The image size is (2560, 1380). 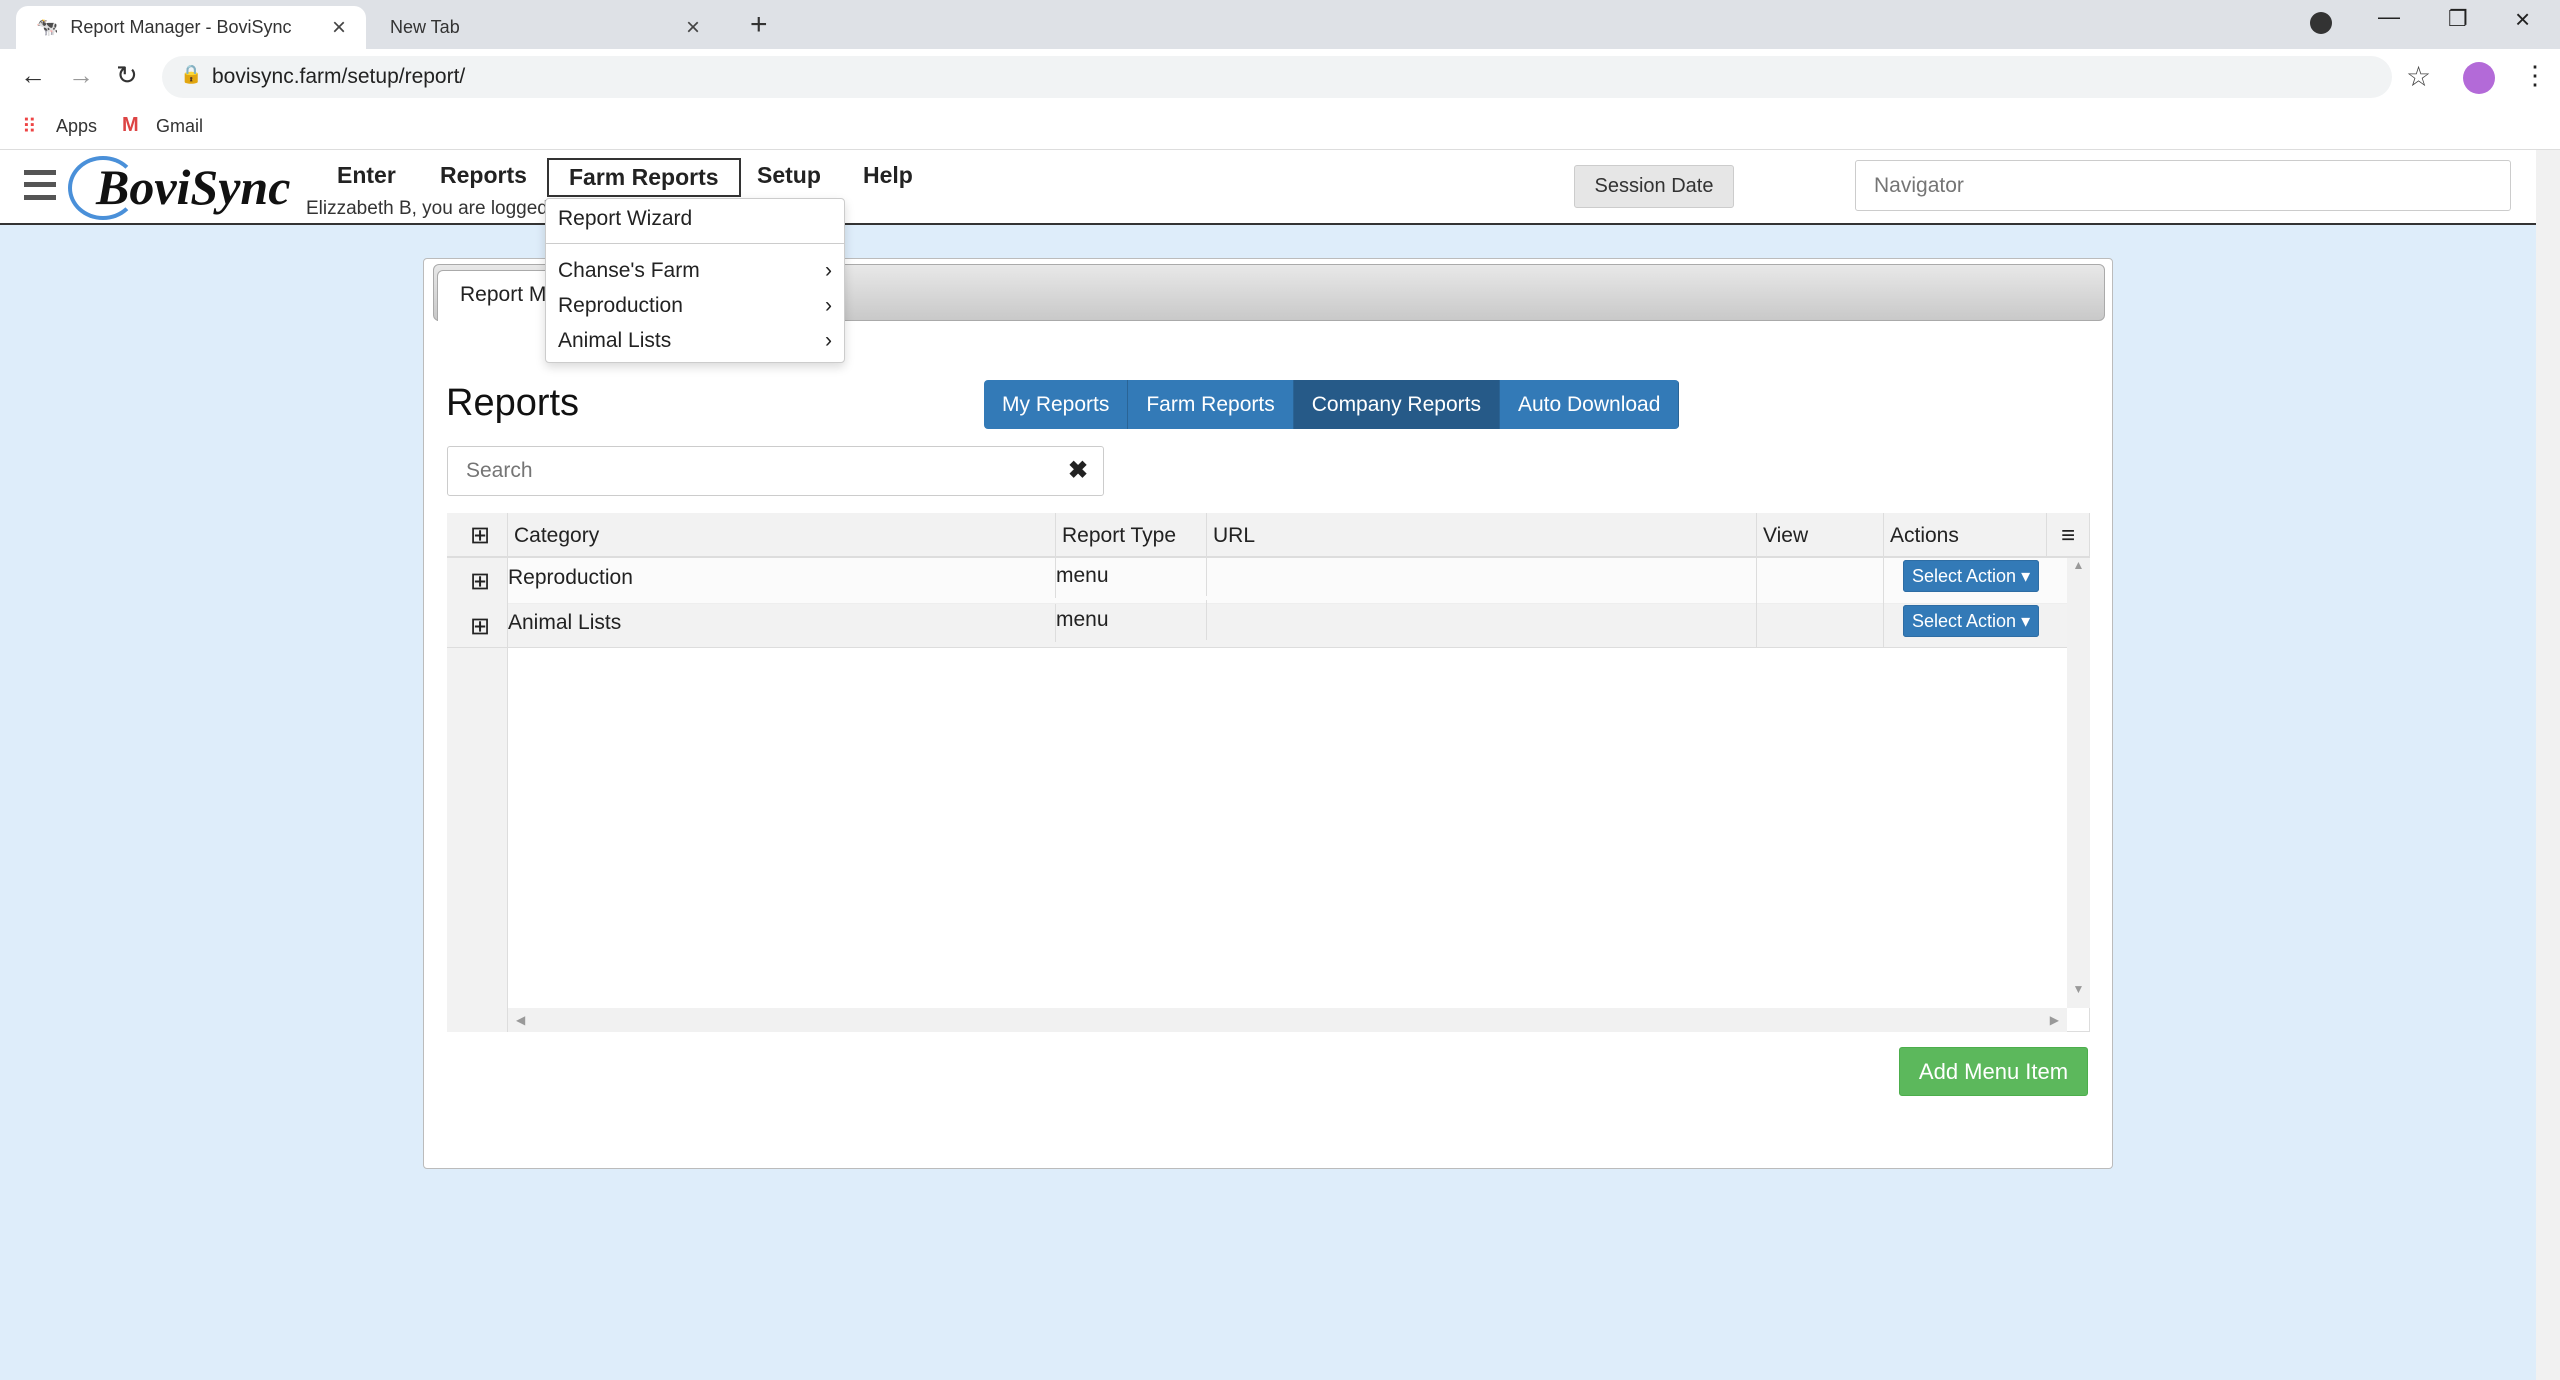 I want to click on tab-report-manager: Report Manager, so click(x=497, y=295).